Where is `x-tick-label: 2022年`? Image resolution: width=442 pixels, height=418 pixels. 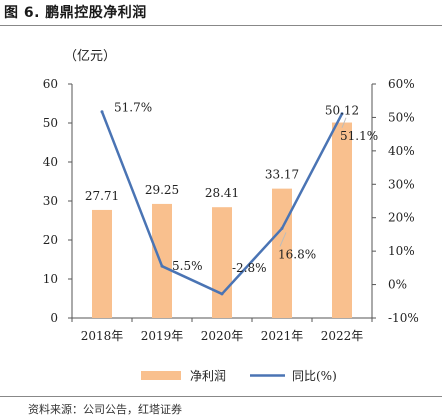
x-tick-label: 2022年 is located at coordinates (342, 336).